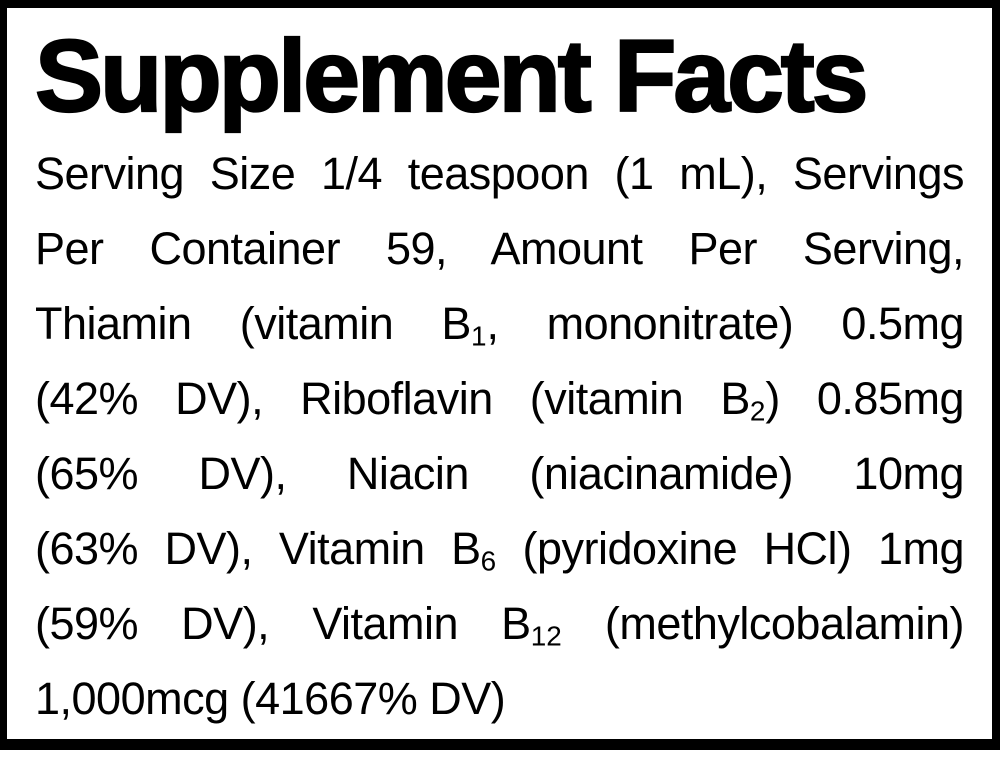  What do you see at coordinates (478, 336) in the screenshot?
I see `vitamin-b1-subscript: 1` at bounding box center [478, 336].